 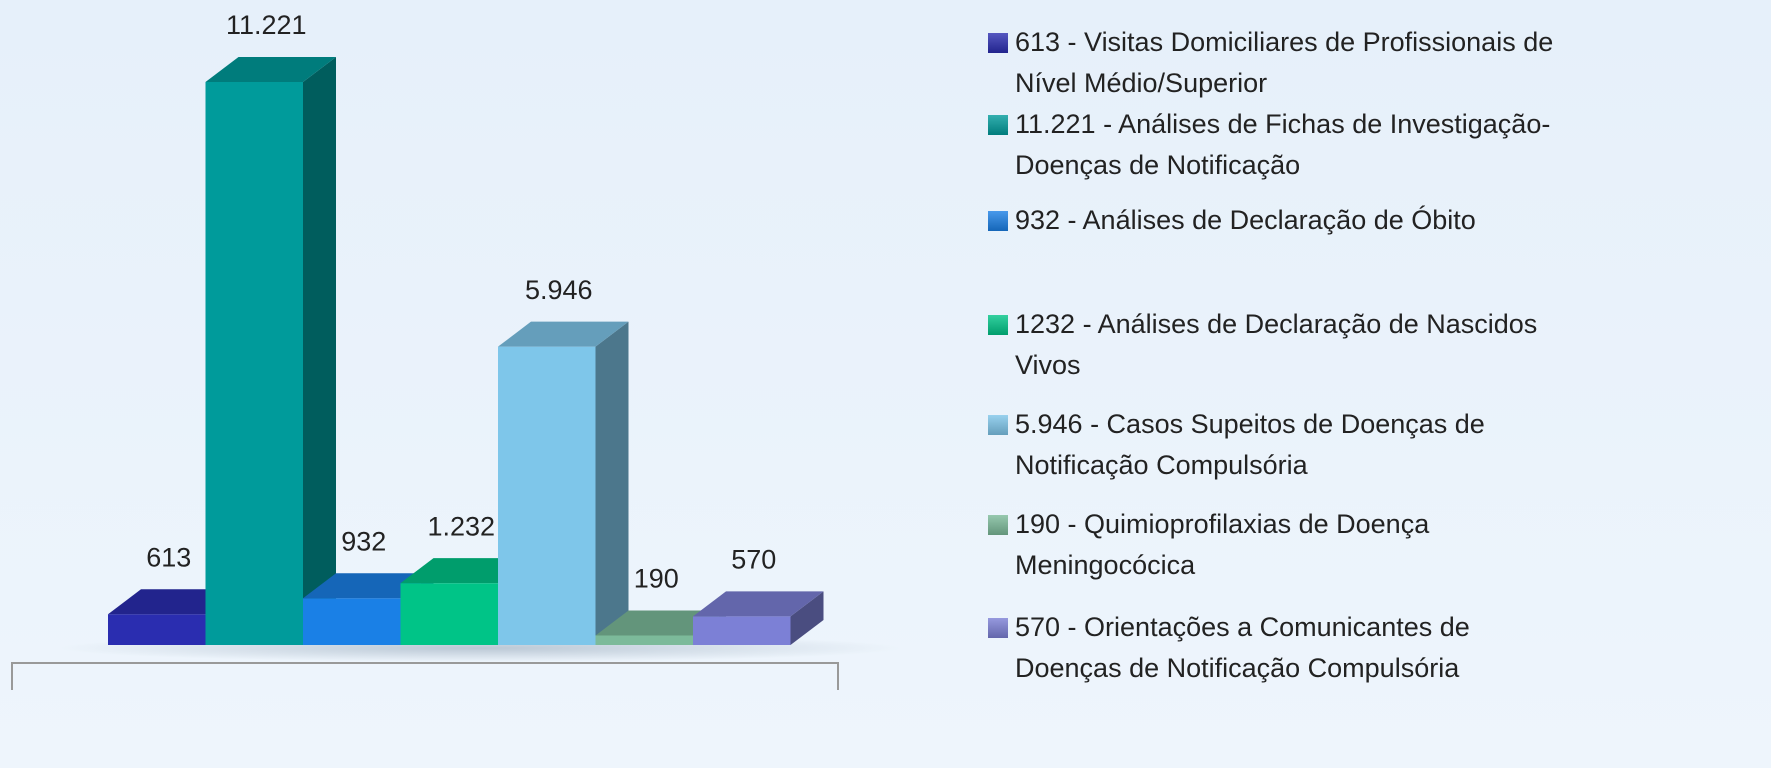 I want to click on axis-bracket, so click(x=425, y=676).